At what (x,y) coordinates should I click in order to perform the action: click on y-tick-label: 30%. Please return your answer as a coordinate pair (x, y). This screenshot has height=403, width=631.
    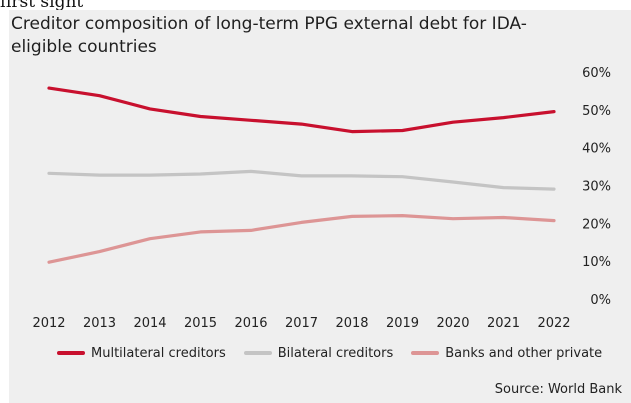
    Looking at the image, I should click on (596, 187).